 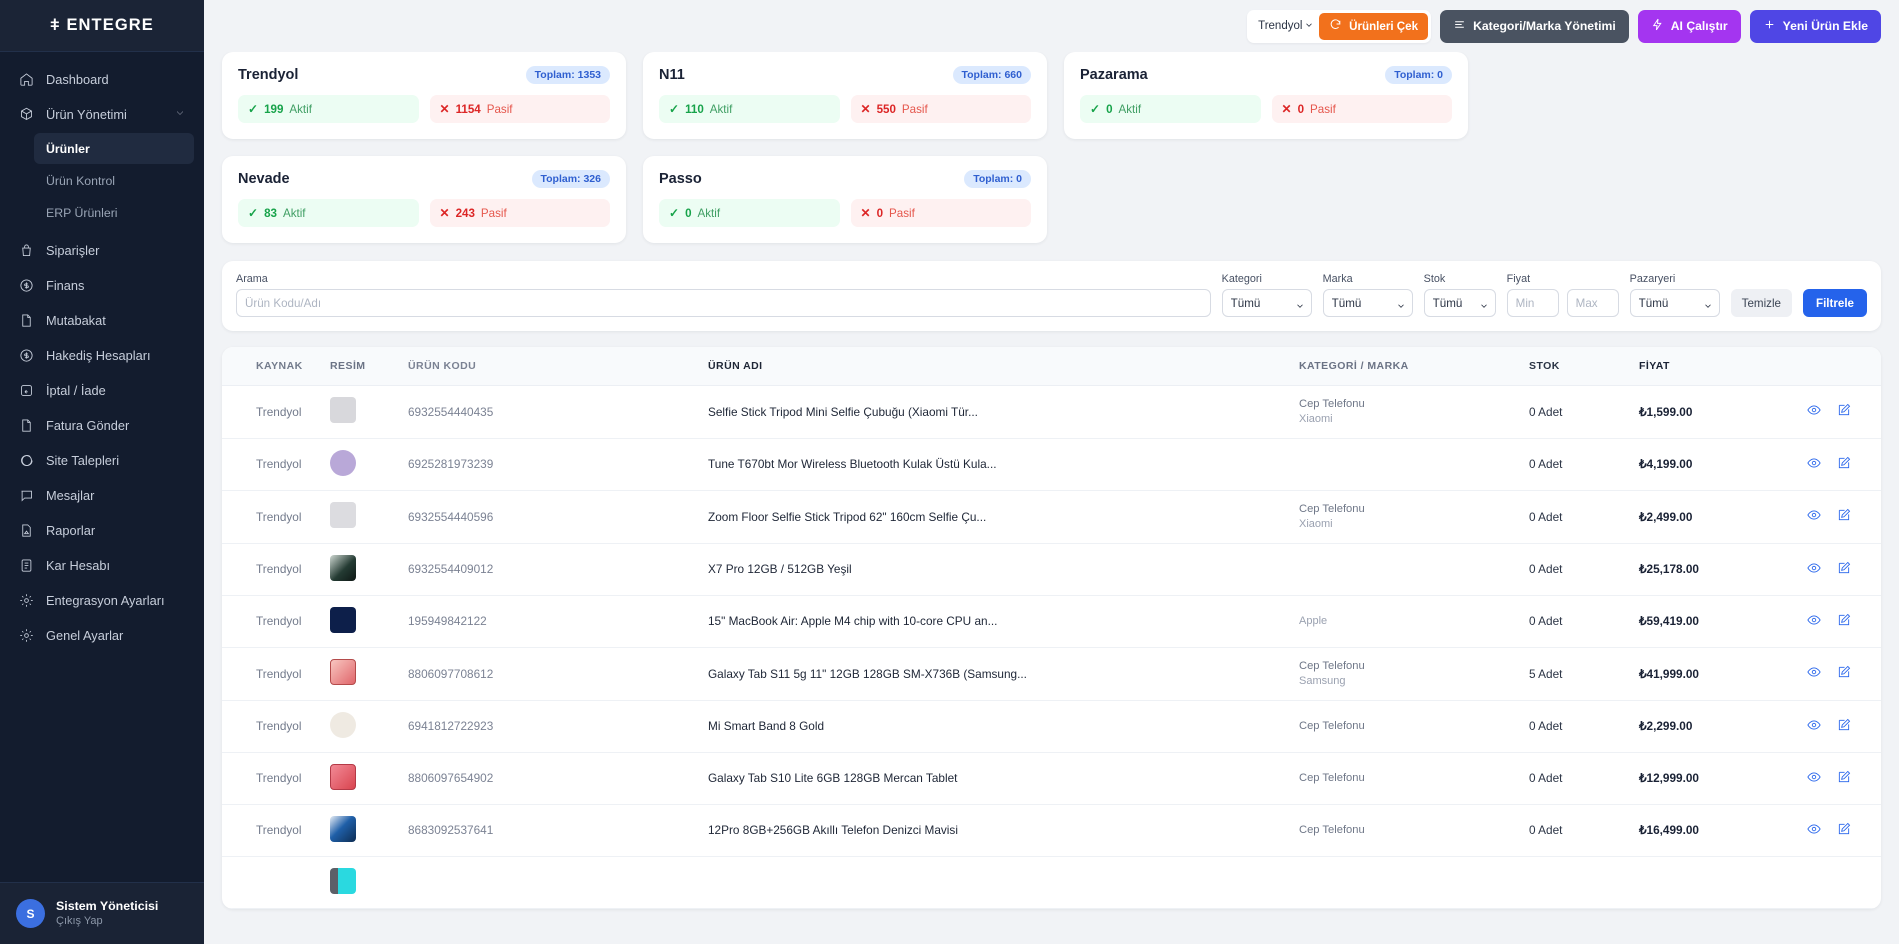 I want to click on cell-urun-kodu, so click(x=550, y=882).